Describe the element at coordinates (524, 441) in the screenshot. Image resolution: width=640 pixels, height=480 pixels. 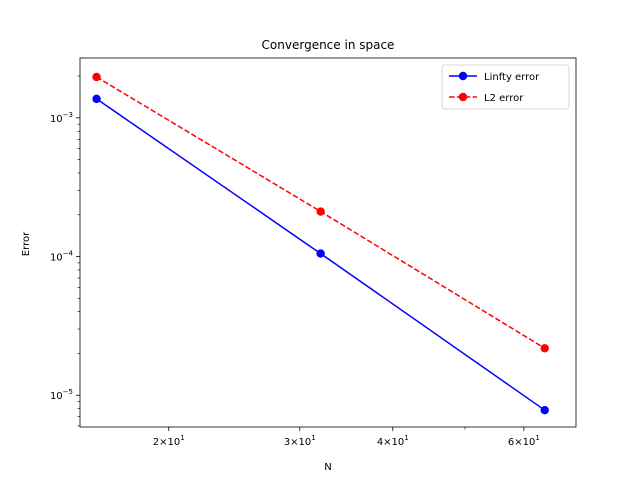
I see `x-tick-label-4: 6×101` at that location.